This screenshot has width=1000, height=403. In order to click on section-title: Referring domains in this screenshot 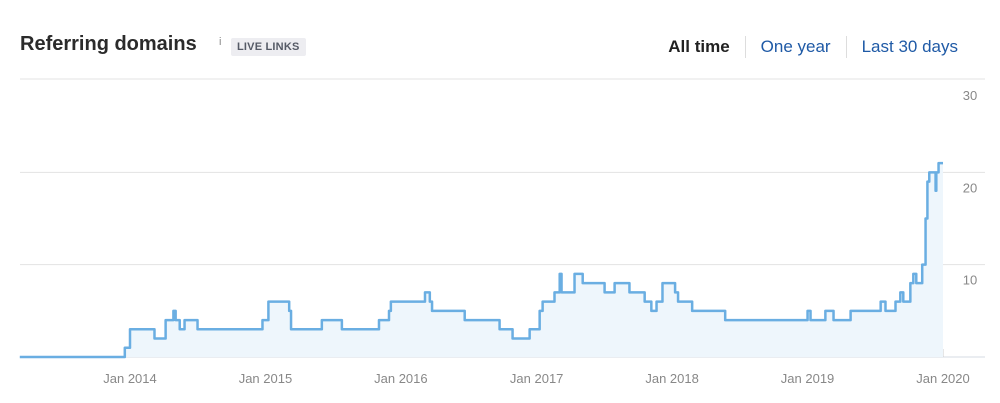, I will do `click(108, 44)`.